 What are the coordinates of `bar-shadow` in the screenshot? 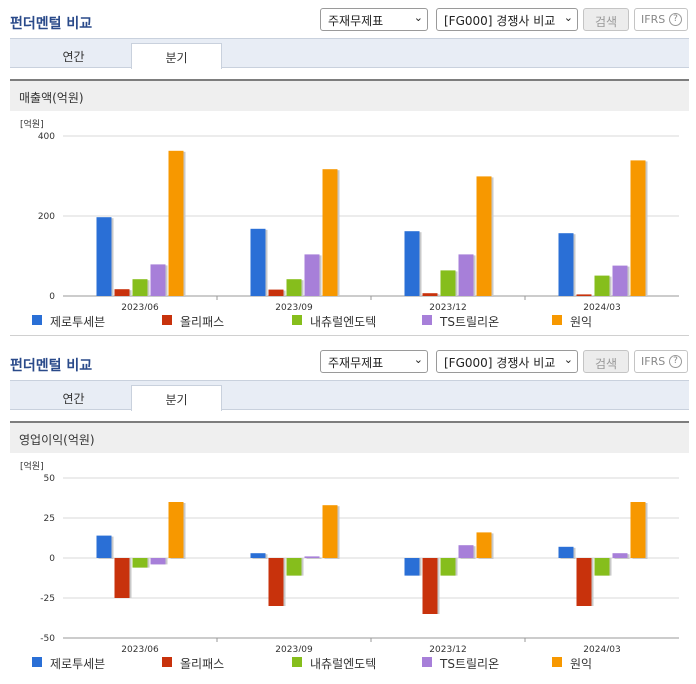 It's located at (314, 558).